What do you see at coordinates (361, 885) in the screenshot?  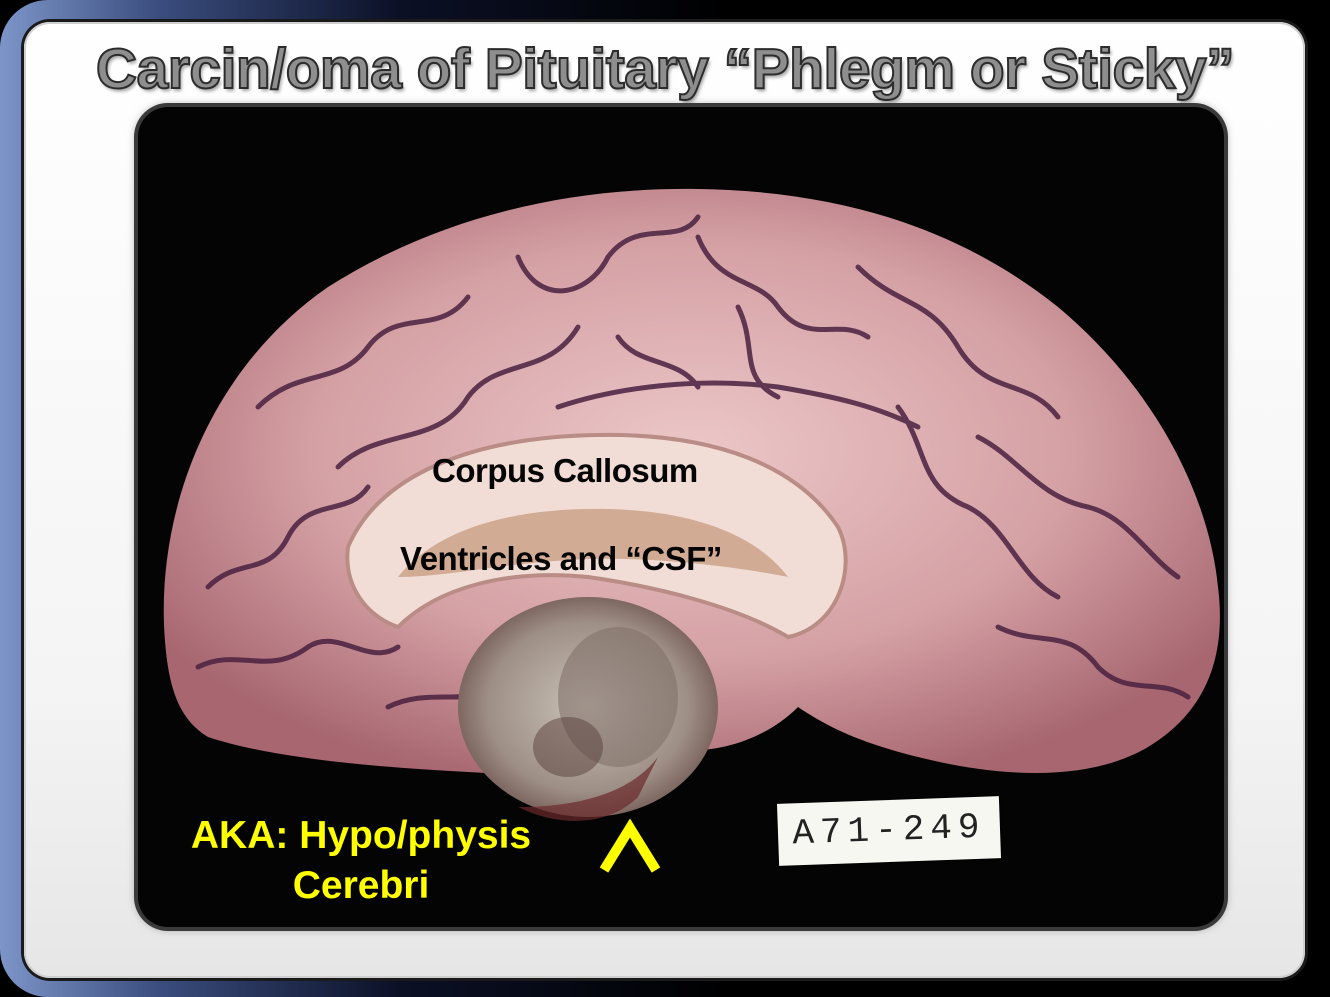 I see `label-aka-line2: Cerebri` at bounding box center [361, 885].